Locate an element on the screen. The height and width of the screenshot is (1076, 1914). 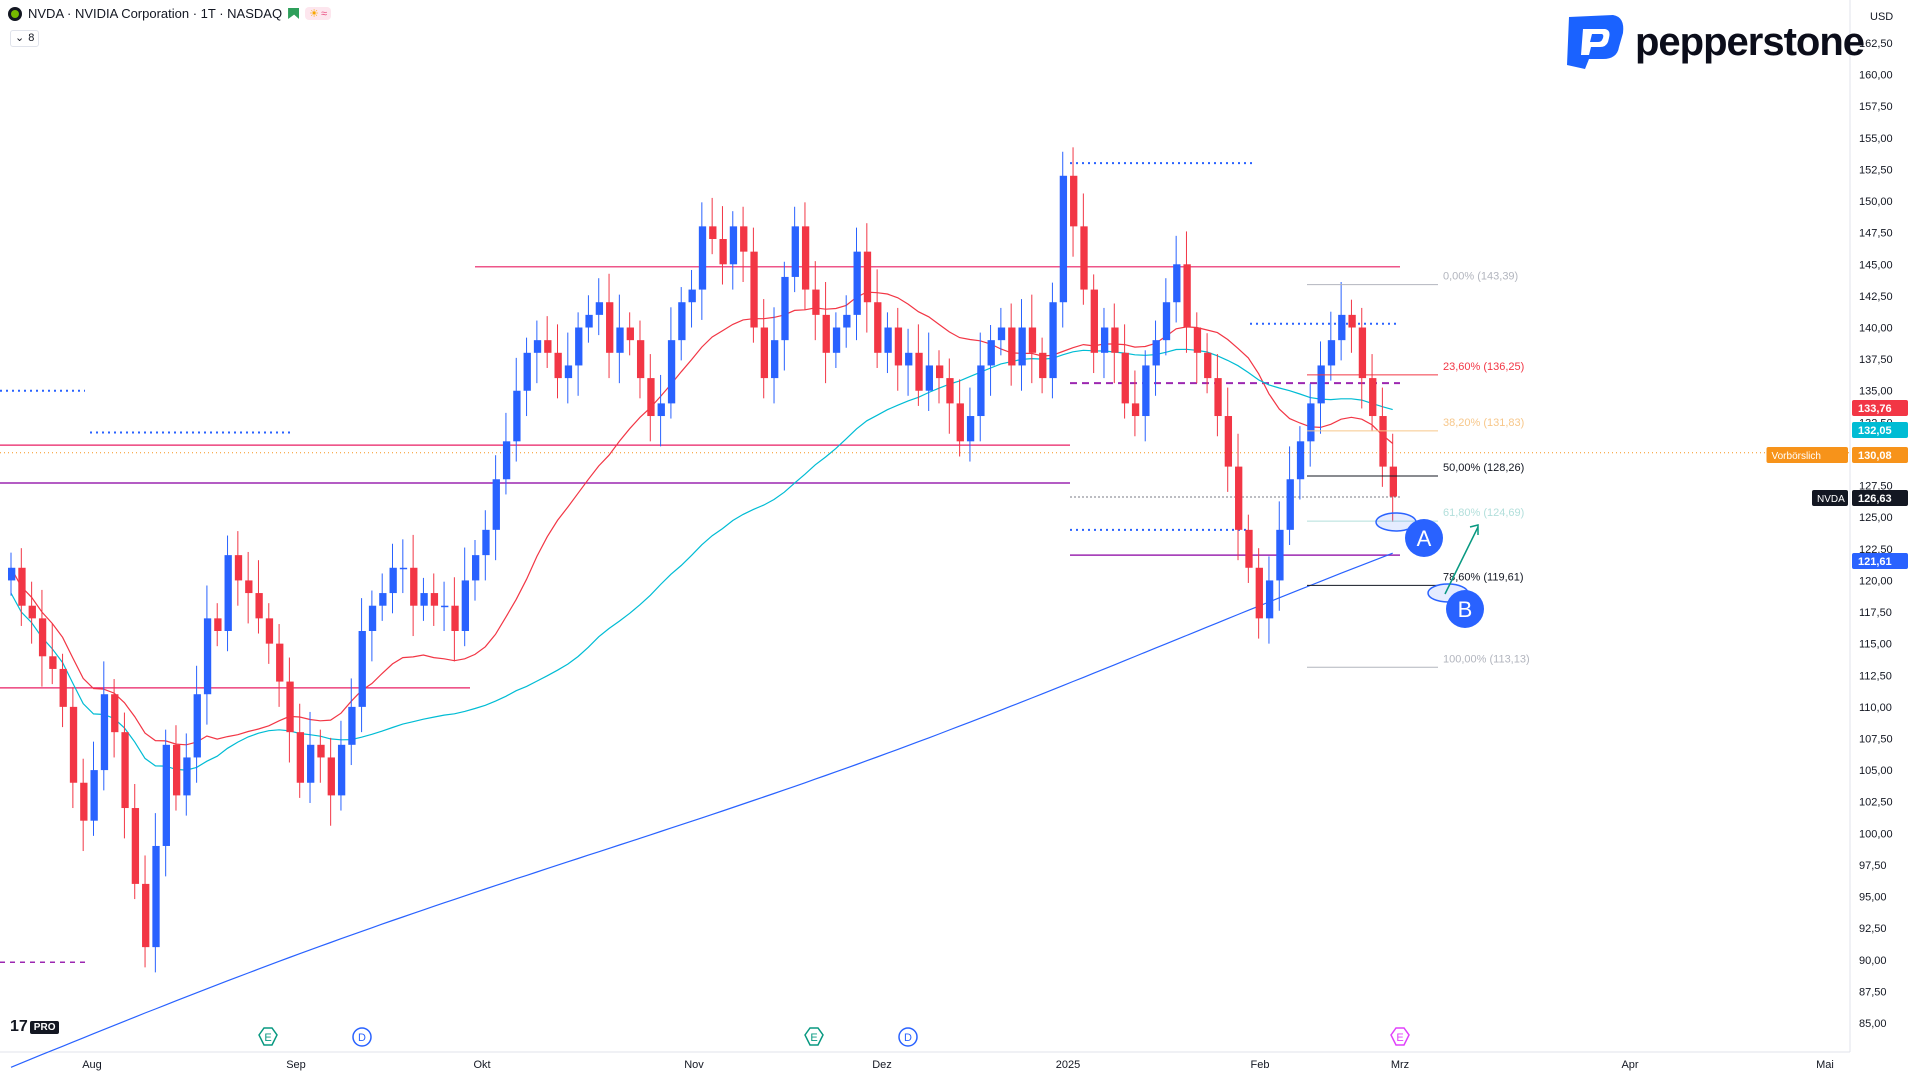
session-badge: ☀ ≈ is located at coordinates (318, 13).